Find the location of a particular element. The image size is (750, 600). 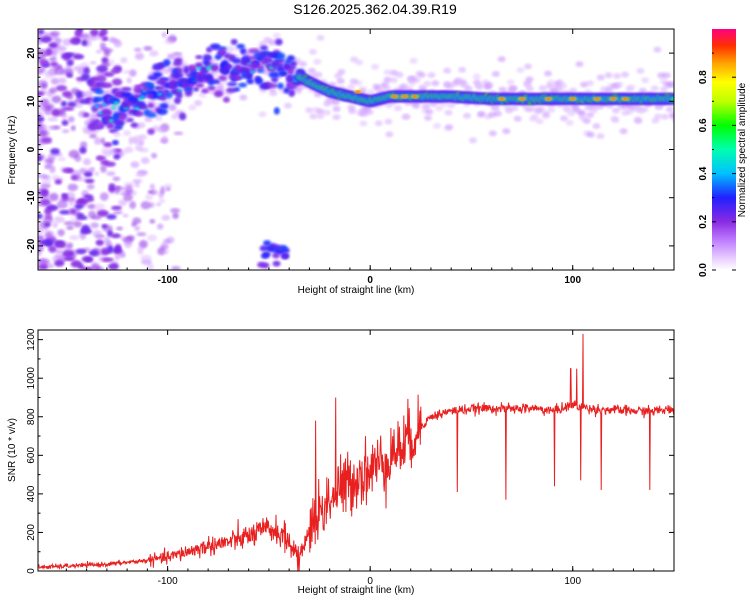

colorbar-tick-label: 0.0 is located at coordinates (703, 270).